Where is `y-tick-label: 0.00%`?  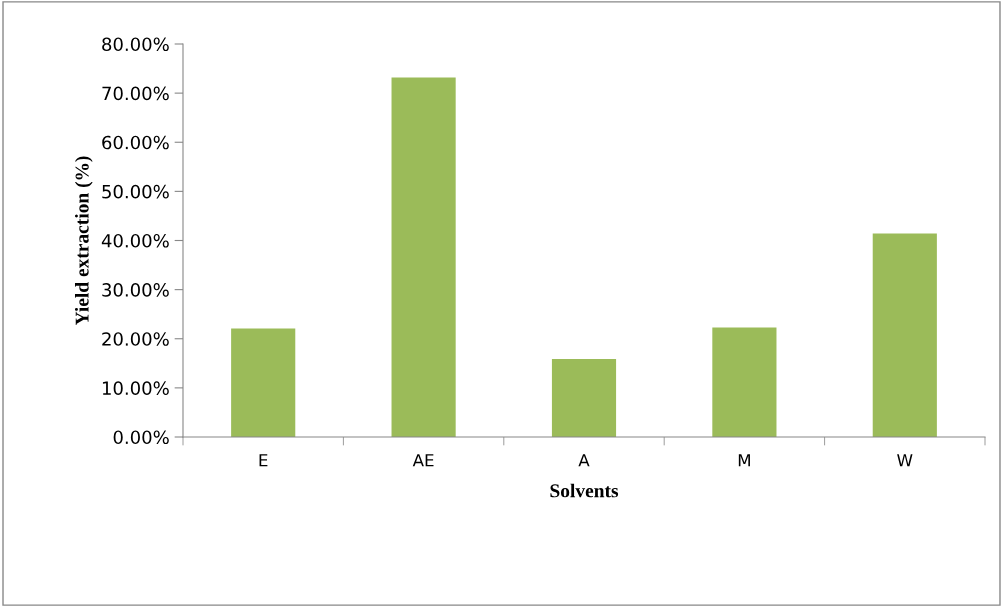
y-tick-label: 0.00% is located at coordinates (141, 437).